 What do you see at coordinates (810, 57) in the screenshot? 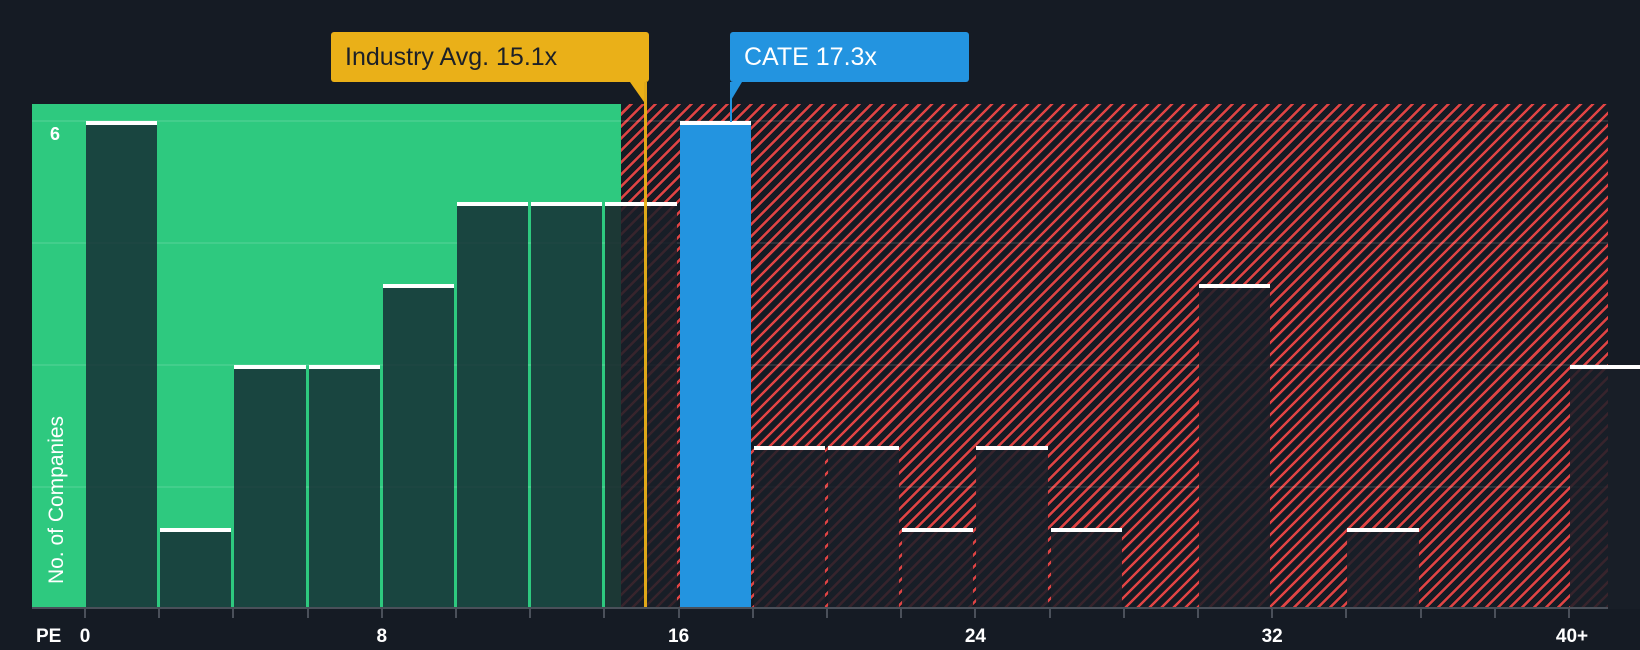
I see `company-pe-label: CATE 17.3x` at bounding box center [810, 57].